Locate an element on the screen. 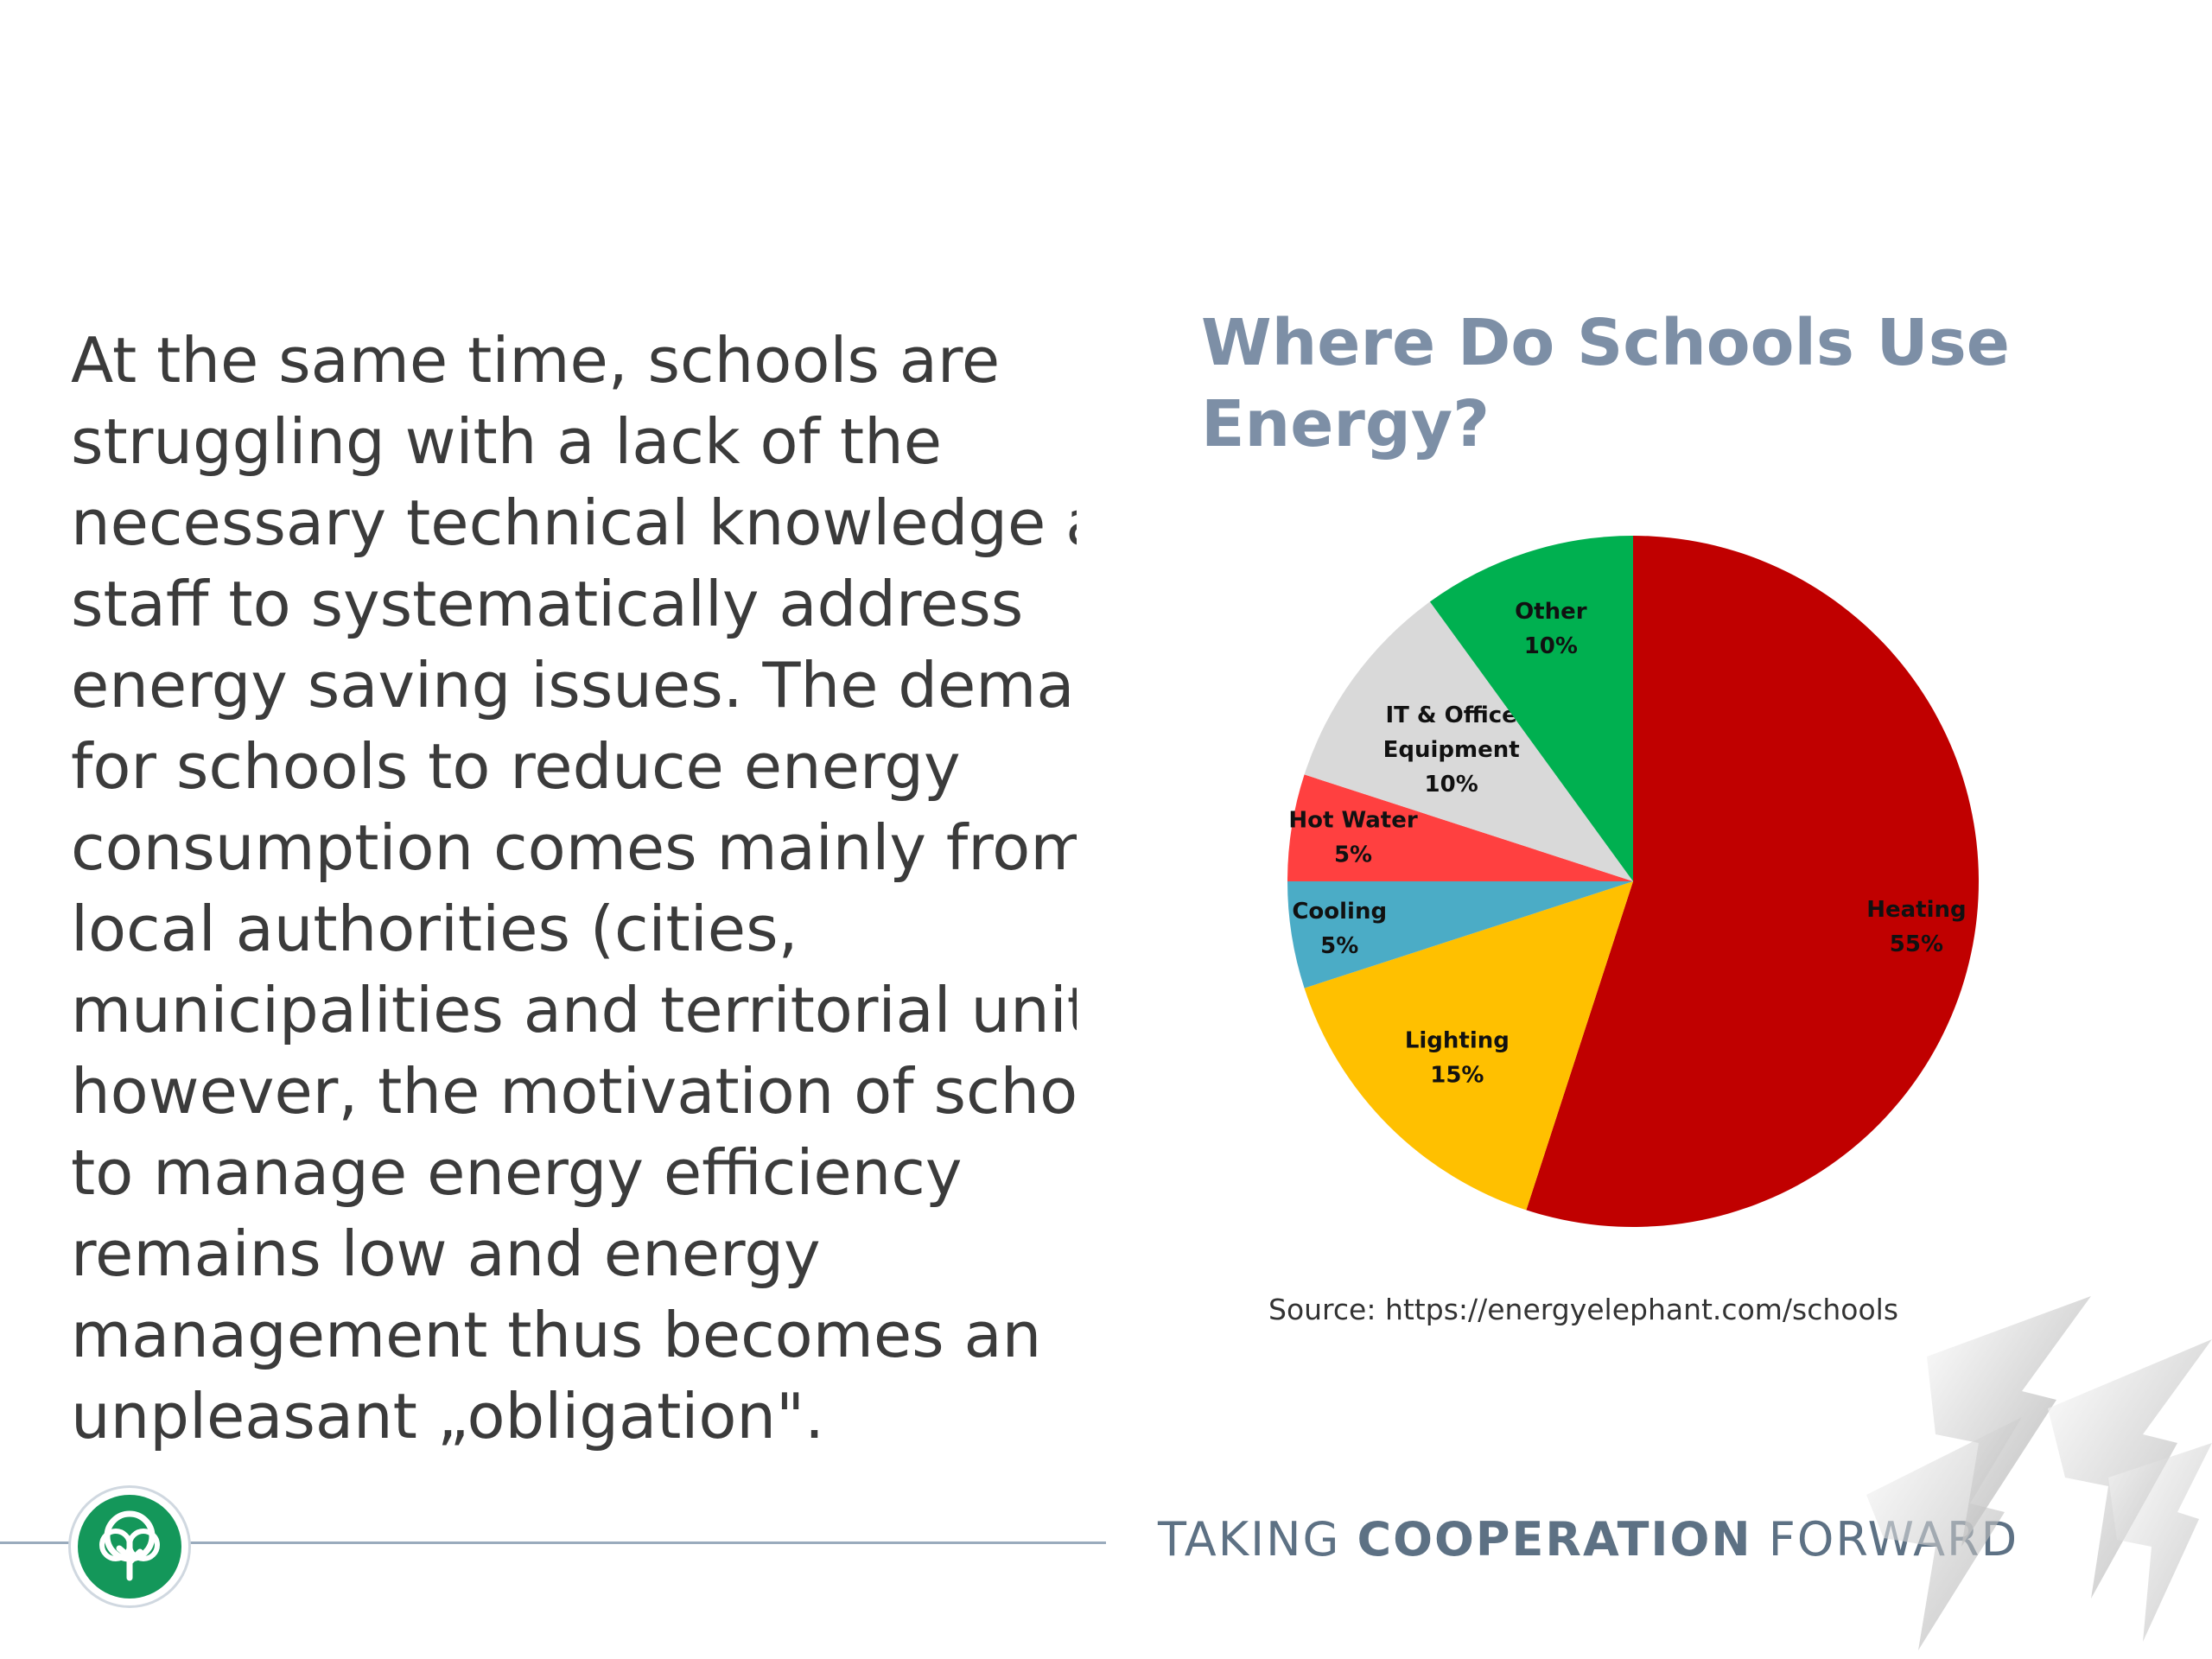 This screenshot has height=1659, width=2212. pie-label-other: Other 10% is located at coordinates (1551, 629).